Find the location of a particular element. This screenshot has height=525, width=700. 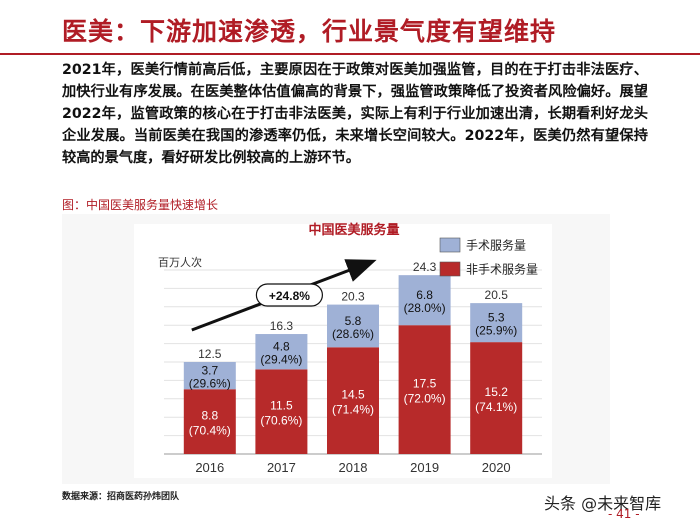

label-surgical-share-2020: (25.9%) is located at coordinates (496, 331).